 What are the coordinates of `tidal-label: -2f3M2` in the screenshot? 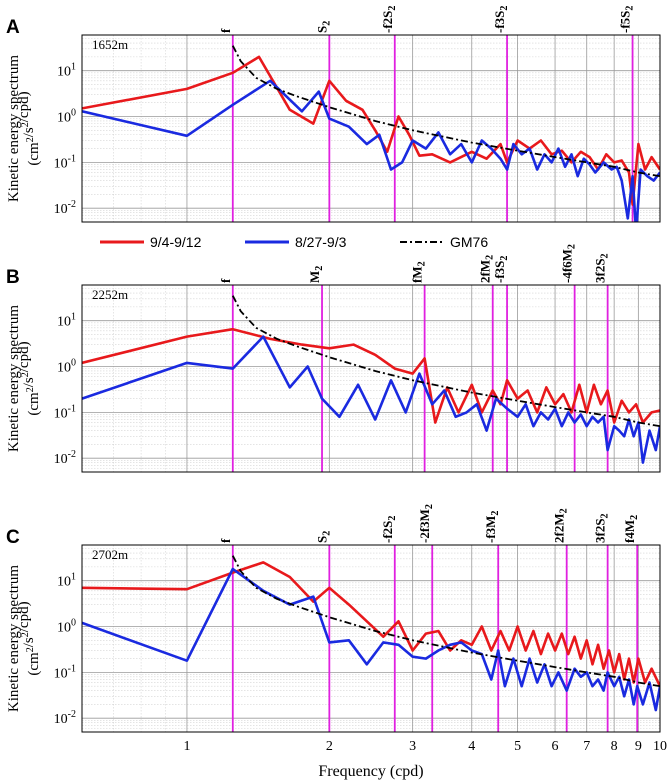 It's located at (426, 523).